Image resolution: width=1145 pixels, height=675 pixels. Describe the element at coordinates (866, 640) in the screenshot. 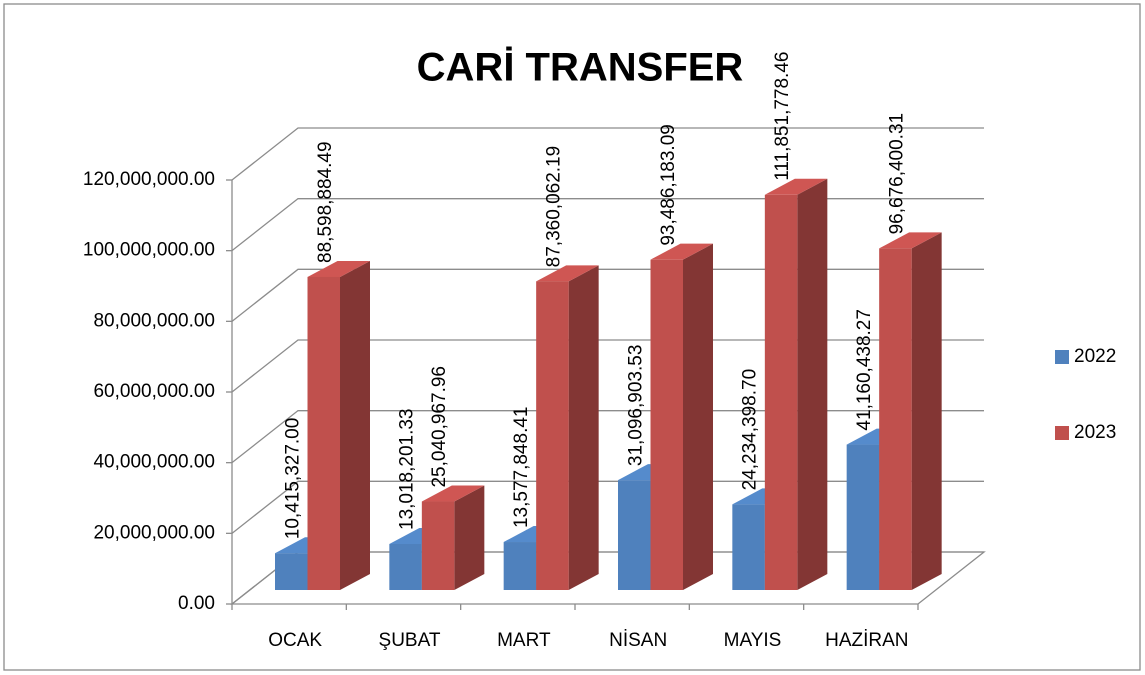

I see `x-tick-label: HAZİRAN` at that location.